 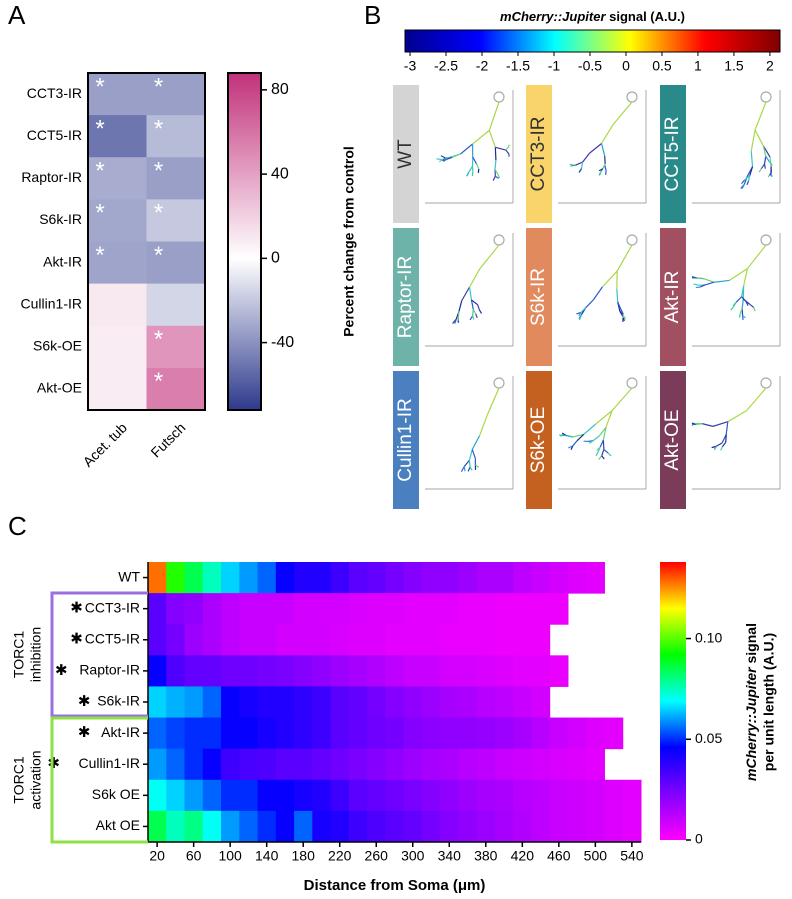 I want to click on heatmap-frame, so click(x=146, y=241).